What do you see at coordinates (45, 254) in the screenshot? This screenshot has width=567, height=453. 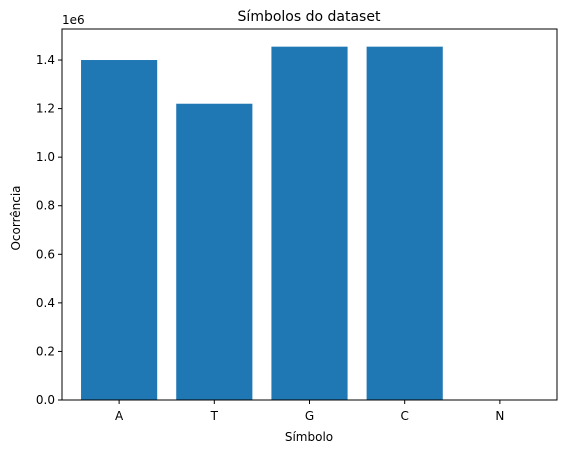 I see `y-tick-label: 0.6` at bounding box center [45, 254].